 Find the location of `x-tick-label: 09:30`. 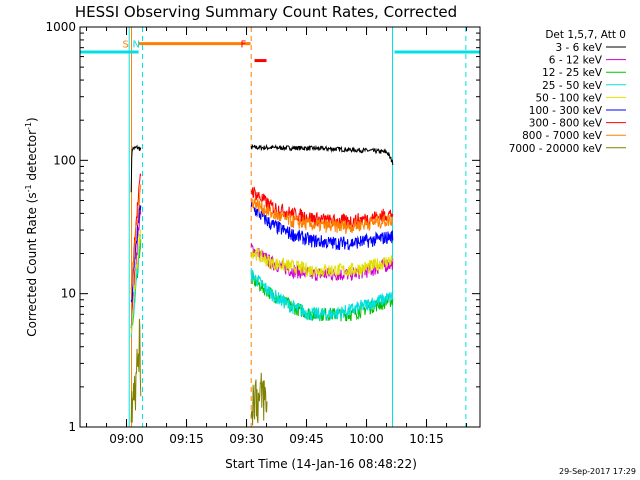

x-tick-label: 09:30 is located at coordinates (246, 439).